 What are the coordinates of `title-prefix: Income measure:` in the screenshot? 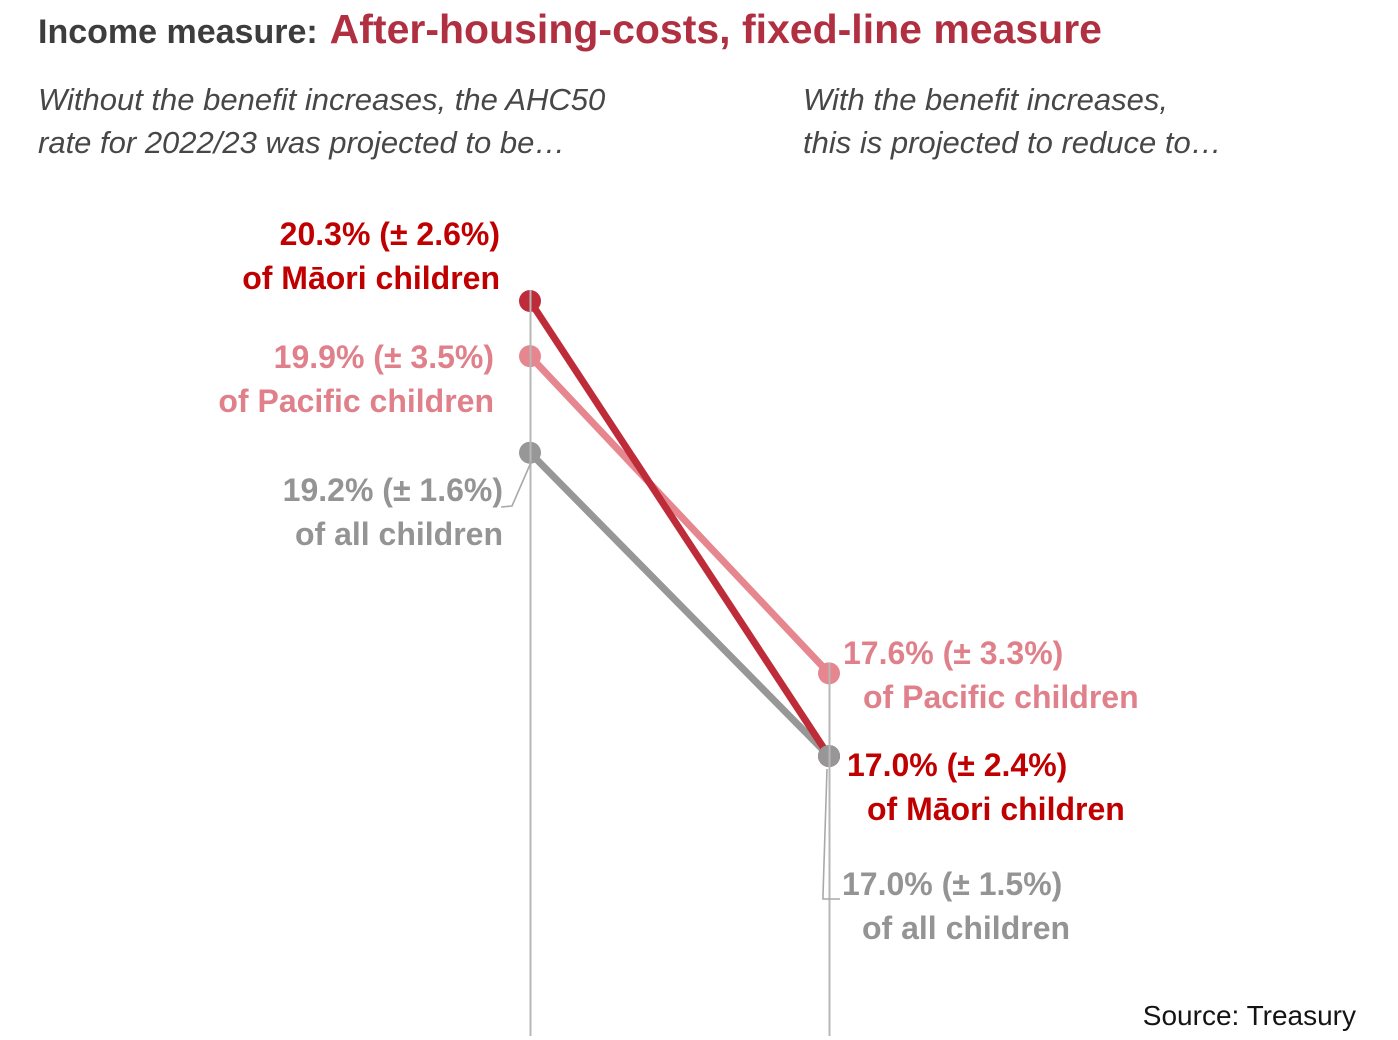 It's located at (178, 32).